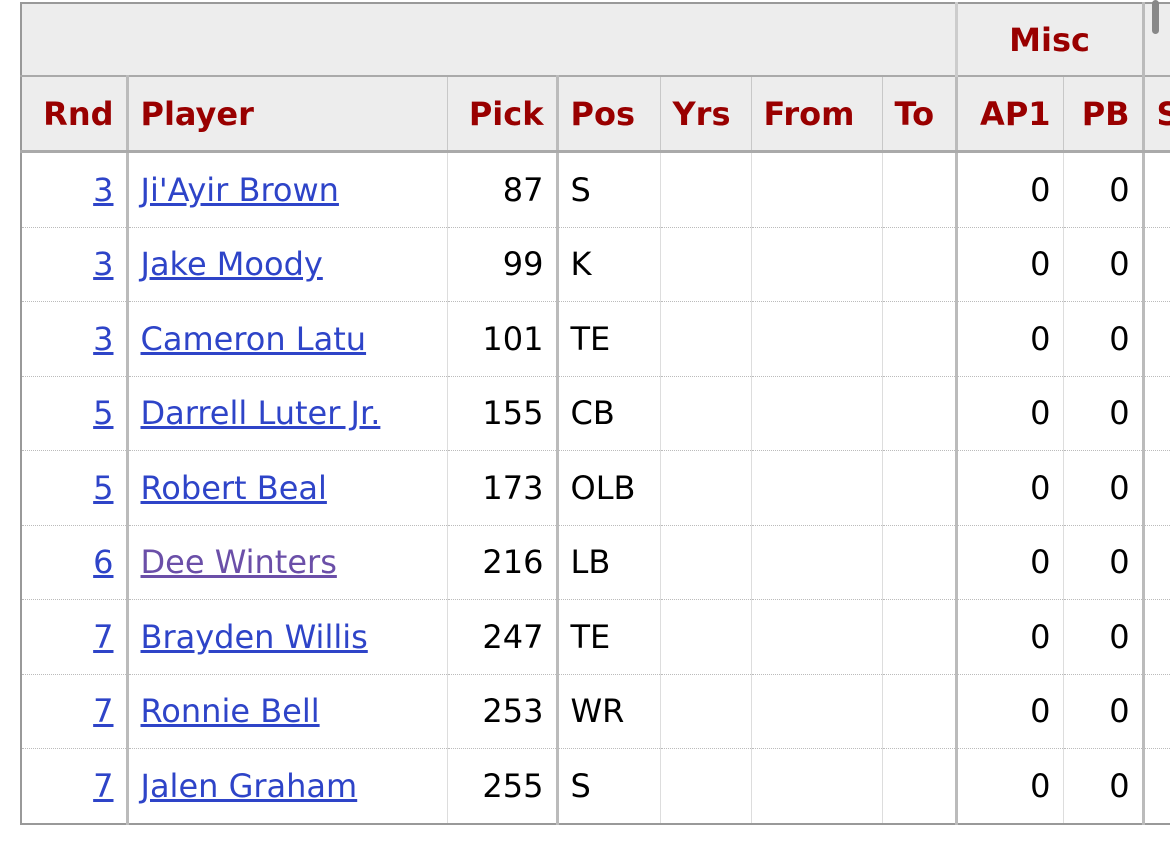 The width and height of the screenshot is (1170, 859). Describe the element at coordinates (501, 711) in the screenshot. I see `cell: 253` at that location.